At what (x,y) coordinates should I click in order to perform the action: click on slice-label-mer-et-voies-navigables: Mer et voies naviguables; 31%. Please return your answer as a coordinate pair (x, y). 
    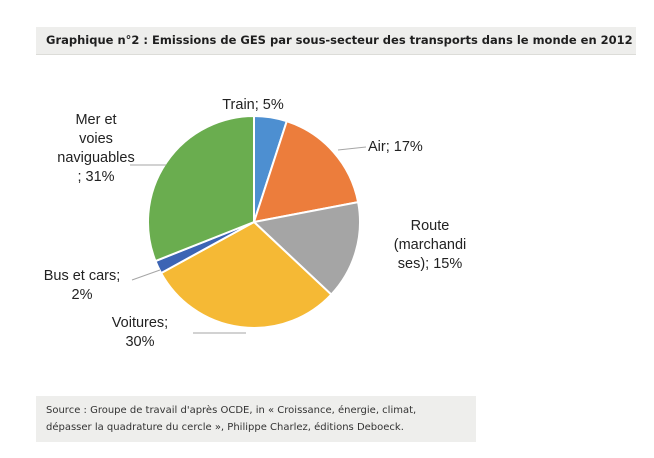
    Looking at the image, I should click on (95, 148).